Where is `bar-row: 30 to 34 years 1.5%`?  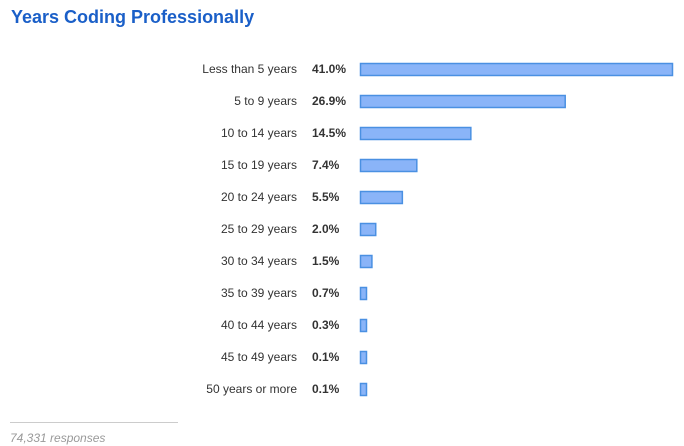
bar-row: 30 to 34 years 1.5% is located at coordinates (297, 261).